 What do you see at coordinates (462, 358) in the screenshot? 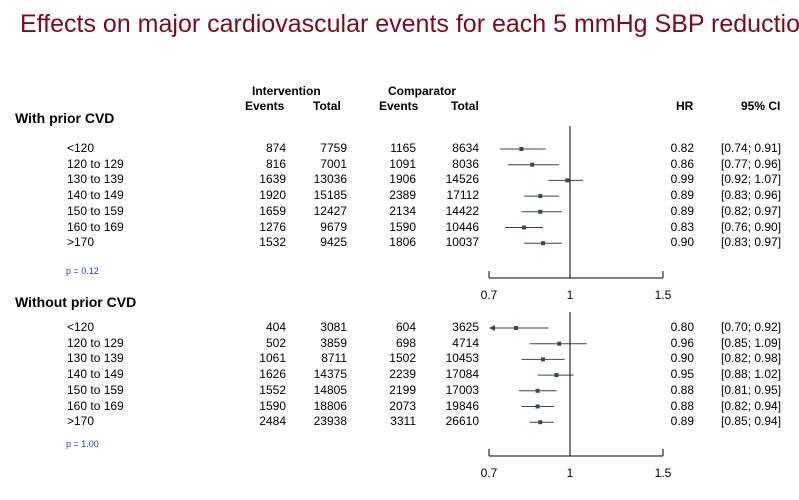
I see `comparator-total: 10453` at bounding box center [462, 358].